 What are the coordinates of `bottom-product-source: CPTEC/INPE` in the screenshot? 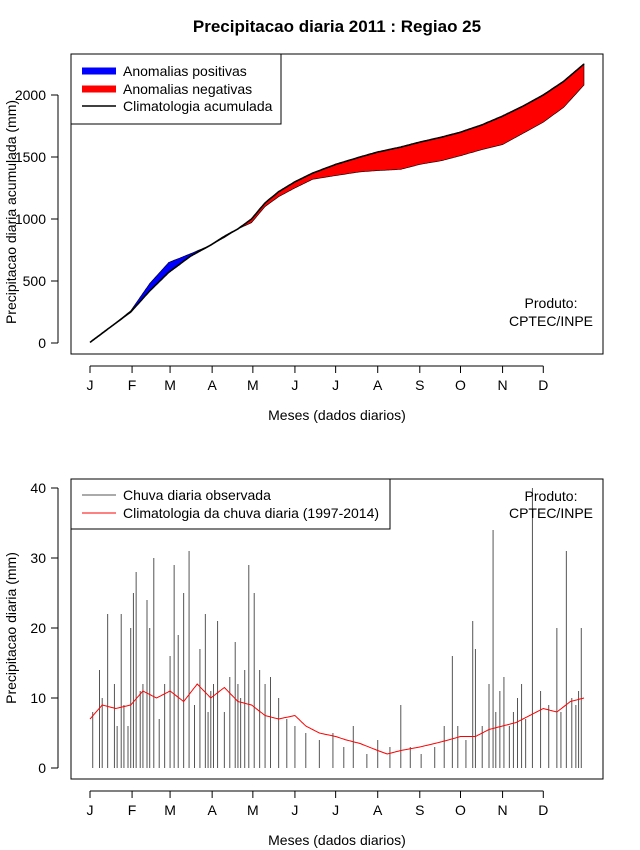 It's located at (551, 513).